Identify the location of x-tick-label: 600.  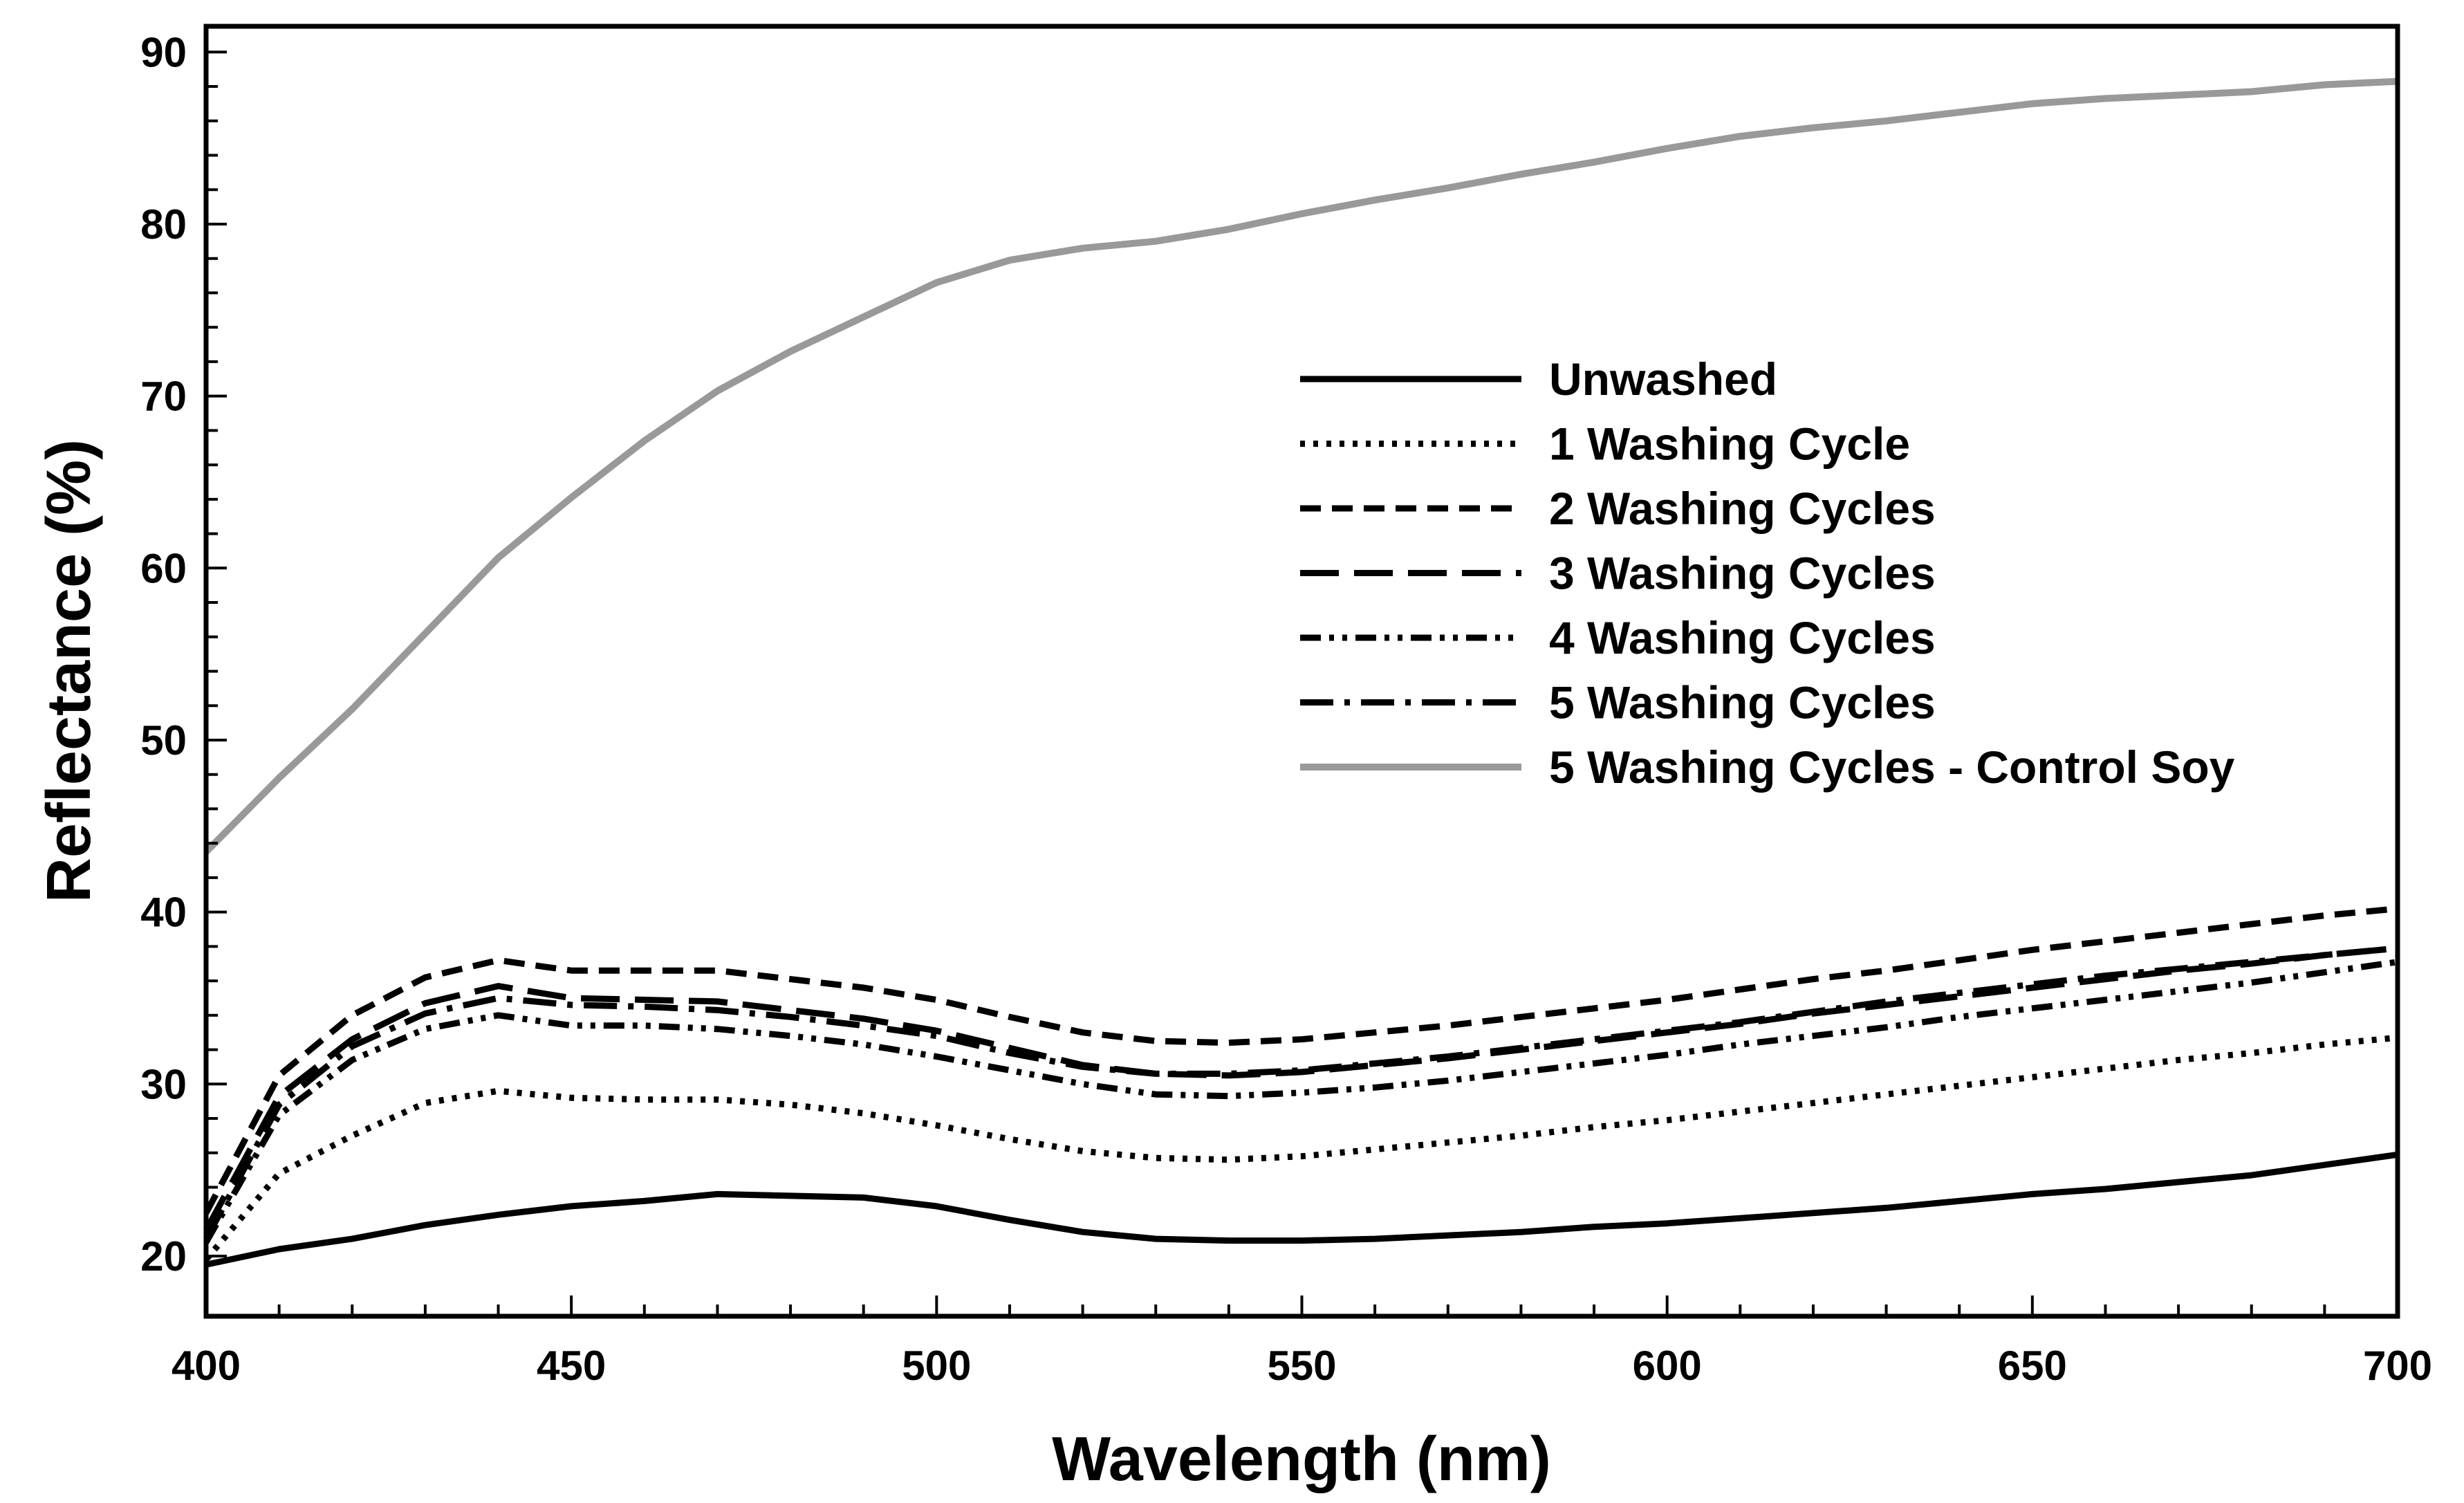
(1668, 1366).